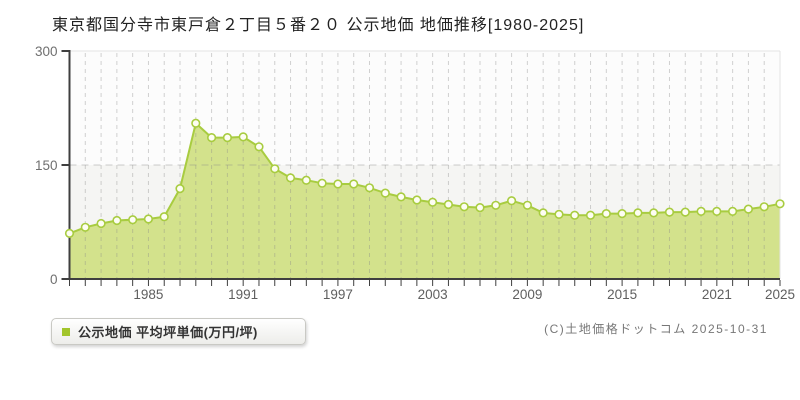 The width and height of the screenshot is (800, 400). What do you see at coordinates (496, 205) in the screenshot?
I see `data-point-2007` at bounding box center [496, 205].